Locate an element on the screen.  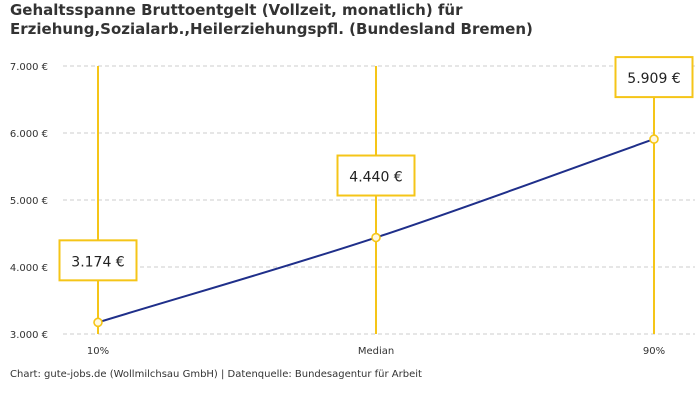
data-label: 4.440 € is located at coordinates (375, 178).